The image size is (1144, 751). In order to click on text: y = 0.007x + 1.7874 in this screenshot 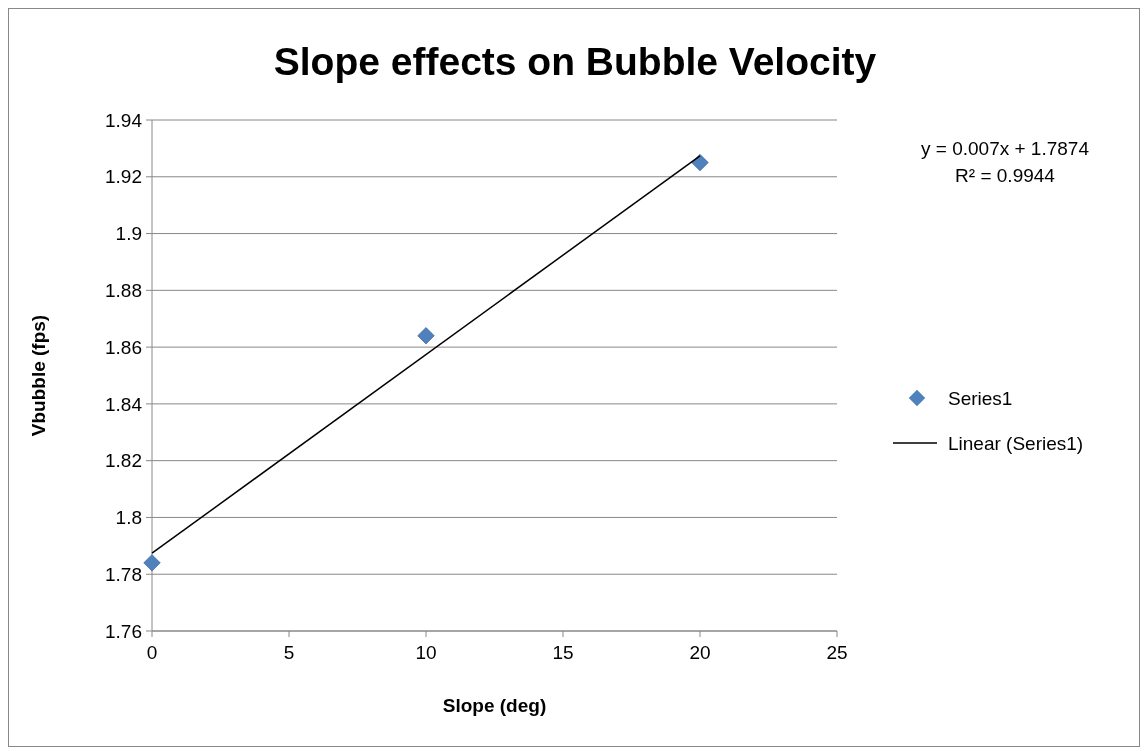, I will do `click(1005, 148)`.